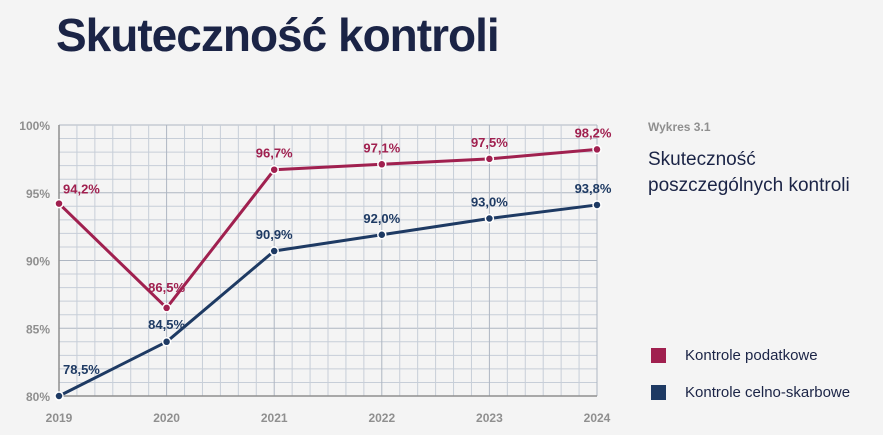  What do you see at coordinates (489, 142) in the screenshot?
I see `data-label: 97,5%` at bounding box center [489, 142].